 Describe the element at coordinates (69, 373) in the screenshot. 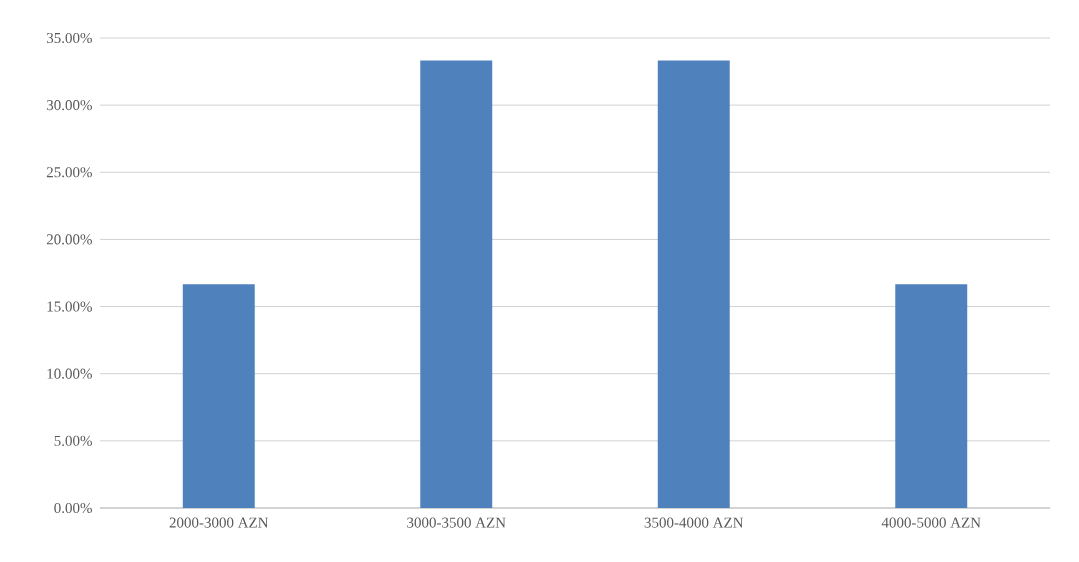

I see `y-tick-label: 10.00%` at that location.